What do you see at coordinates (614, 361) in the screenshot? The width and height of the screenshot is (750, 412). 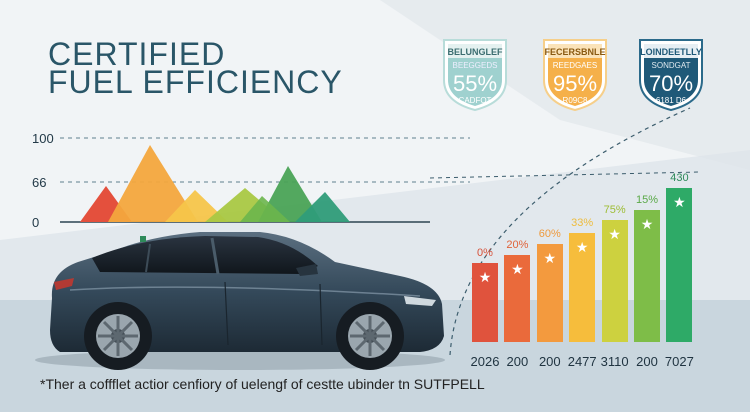 I see `x-tick-label: 3110` at bounding box center [614, 361].